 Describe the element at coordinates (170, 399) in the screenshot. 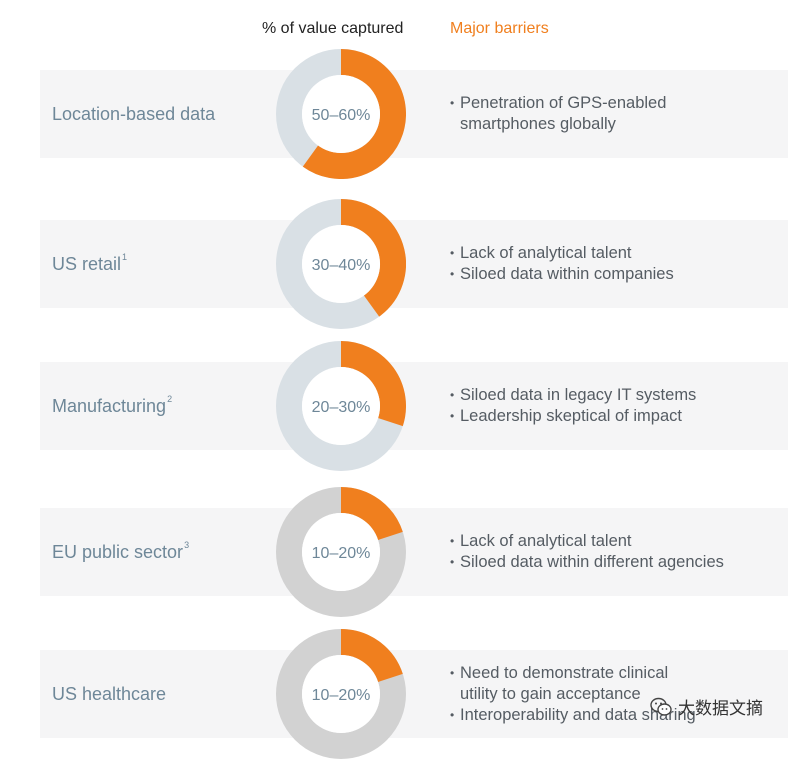

I see `footnote-marker: 2` at that location.